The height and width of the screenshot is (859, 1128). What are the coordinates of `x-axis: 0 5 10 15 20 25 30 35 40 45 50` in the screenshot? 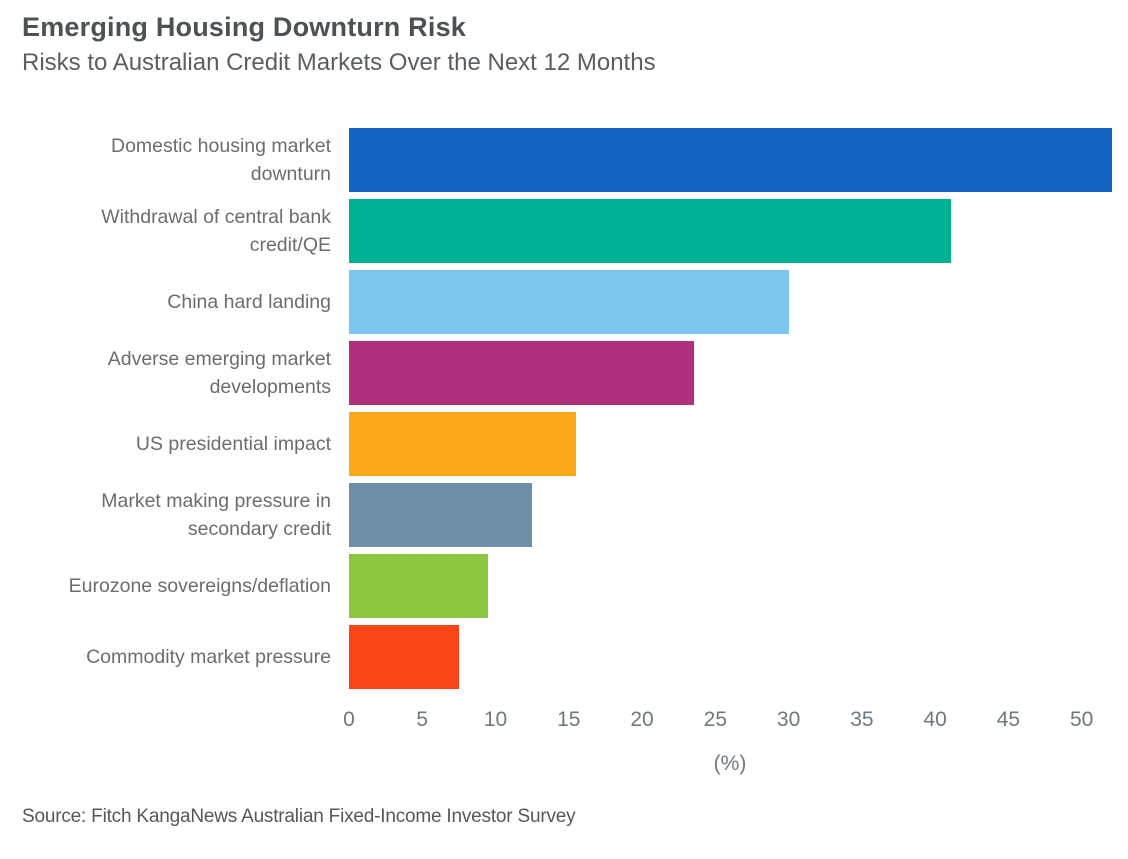 It's located at (727, 723).